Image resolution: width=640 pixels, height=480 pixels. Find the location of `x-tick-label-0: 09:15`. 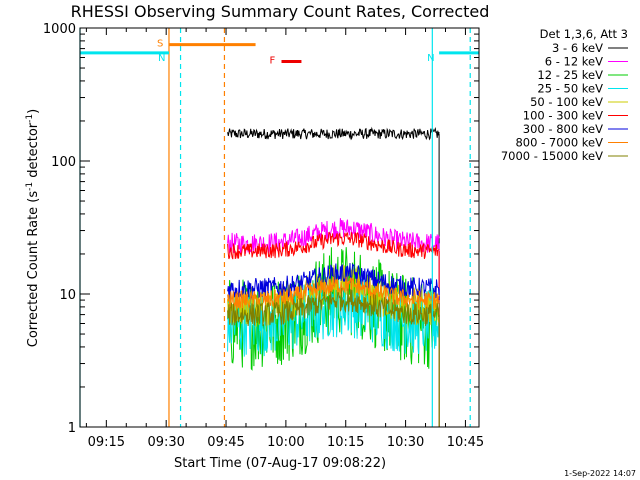

x-tick-label-0: 09:15 is located at coordinates (106, 442).